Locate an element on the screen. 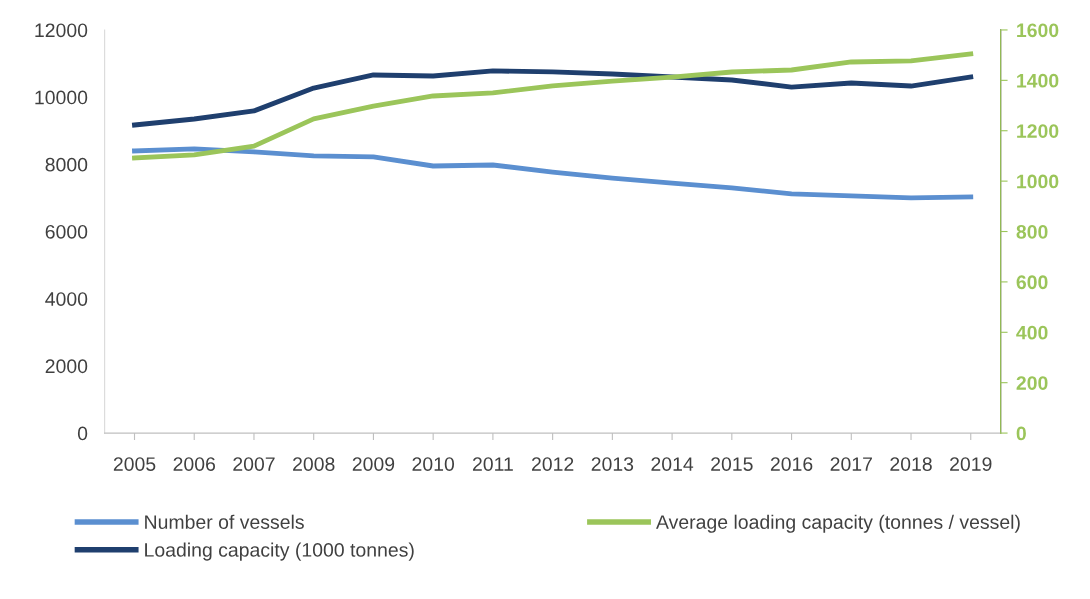 The width and height of the screenshot is (1090, 599). x-tick-label: 2018 is located at coordinates (911, 464).